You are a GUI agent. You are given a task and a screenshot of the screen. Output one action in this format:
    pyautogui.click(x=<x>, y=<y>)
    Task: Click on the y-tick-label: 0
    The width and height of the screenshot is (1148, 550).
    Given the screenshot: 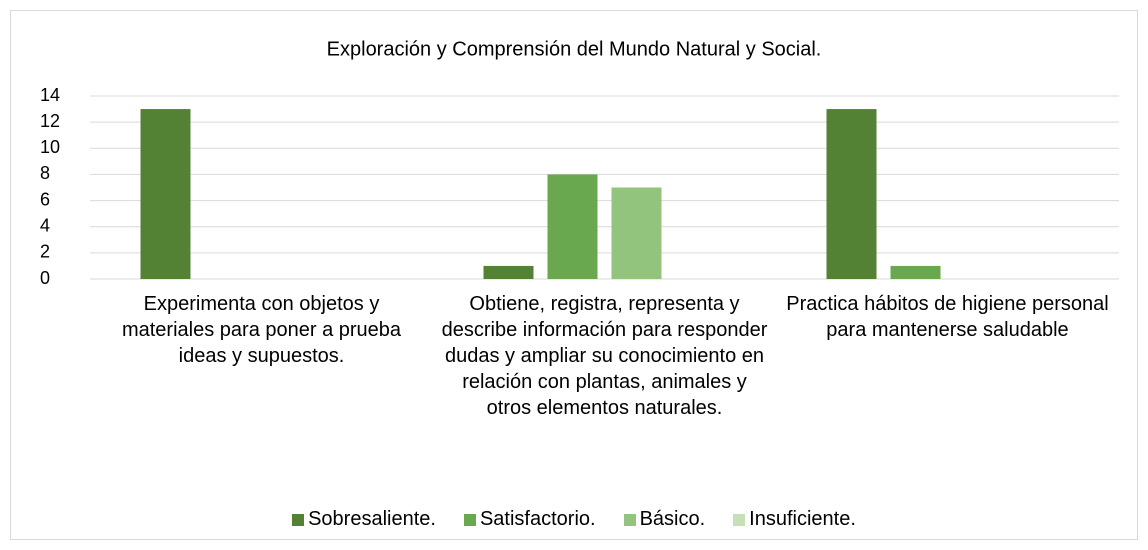 What is the action you would take?
    pyautogui.click(x=45, y=278)
    